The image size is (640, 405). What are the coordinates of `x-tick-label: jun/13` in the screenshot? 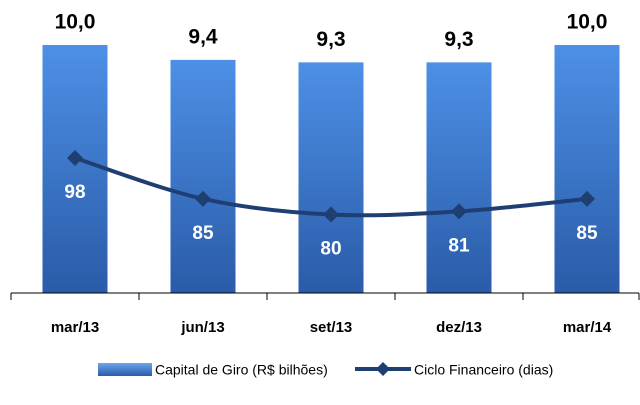 It's located at (202, 327).